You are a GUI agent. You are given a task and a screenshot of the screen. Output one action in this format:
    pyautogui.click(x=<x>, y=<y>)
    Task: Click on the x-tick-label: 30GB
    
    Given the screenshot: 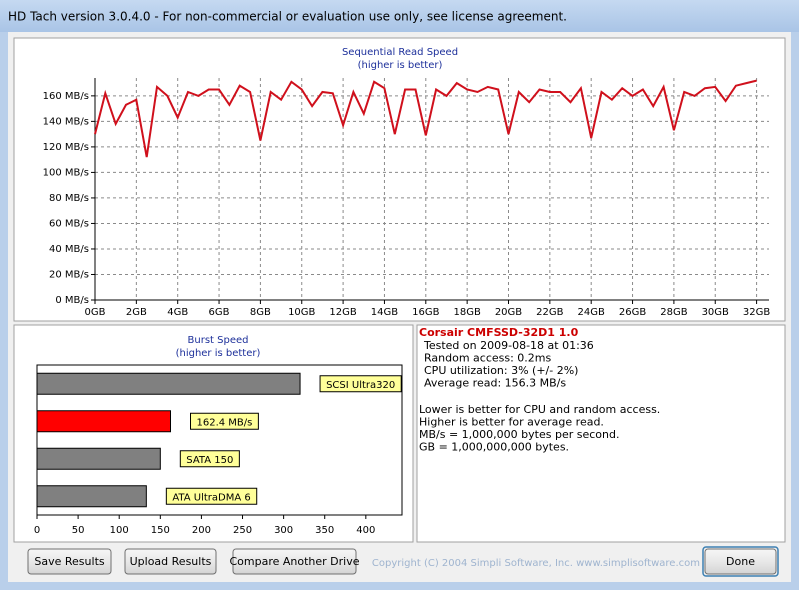 What is the action you would take?
    pyautogui.click(x=715, y=312)
    